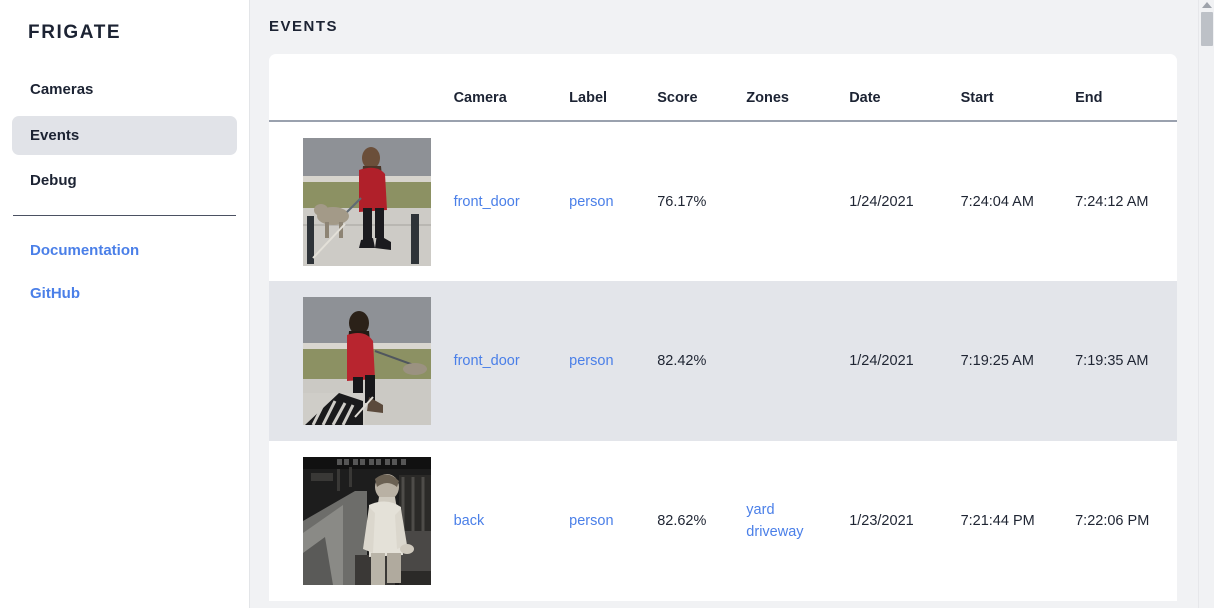 The image size is (1214, 608). What do you see at coordinates (75, 32) in the screenshot?
I see `brand-title: FRIGATE` at bounding box center [75, 32].